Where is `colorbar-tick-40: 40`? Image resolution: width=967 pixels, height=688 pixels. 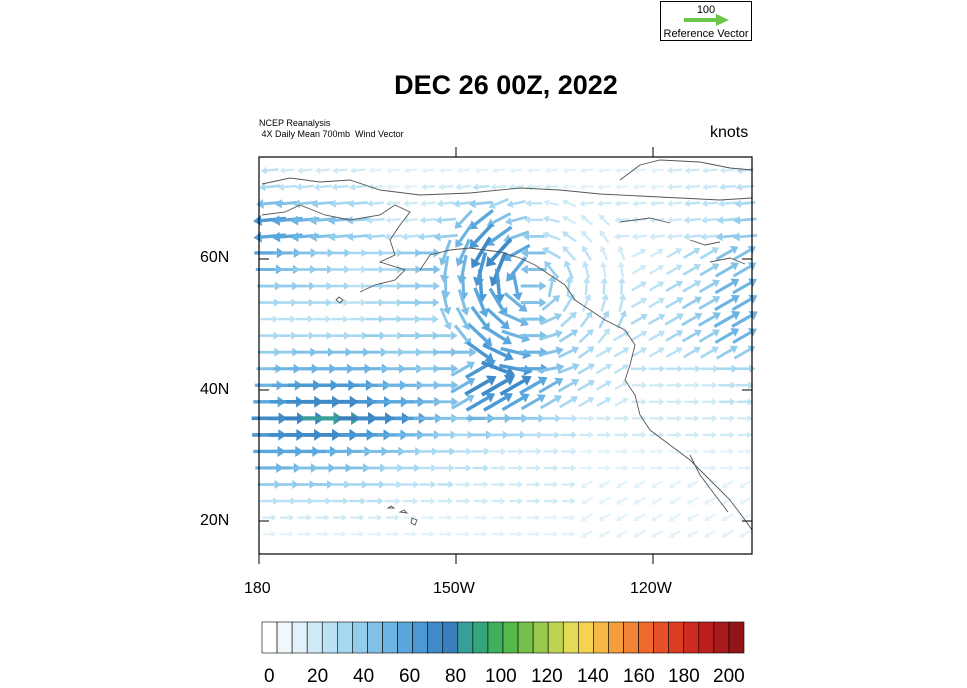
colorbar-tick-40: 40 is located at coordinates (363, 677).